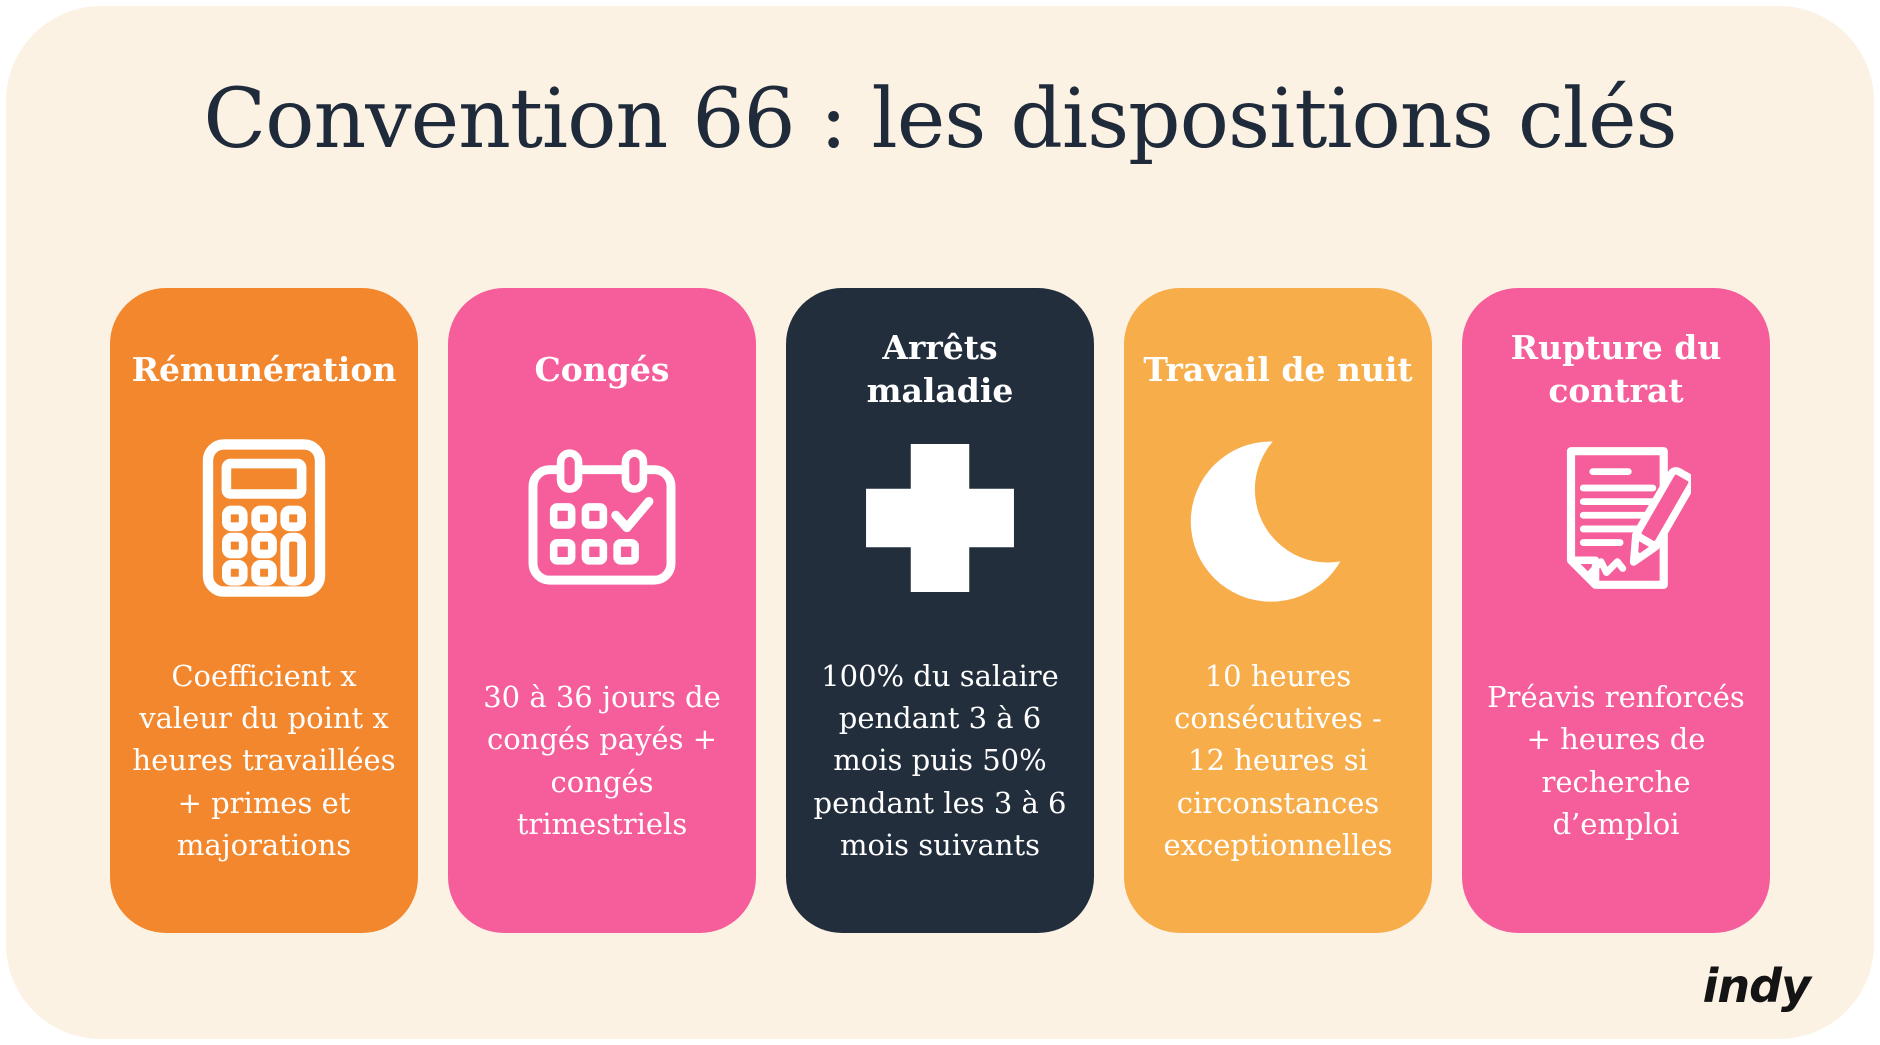 This screenshot has width=1880, height=1045. Describe the element at coordinates (264, 518) in the screenshot. I see `calculator-icon` at that location.